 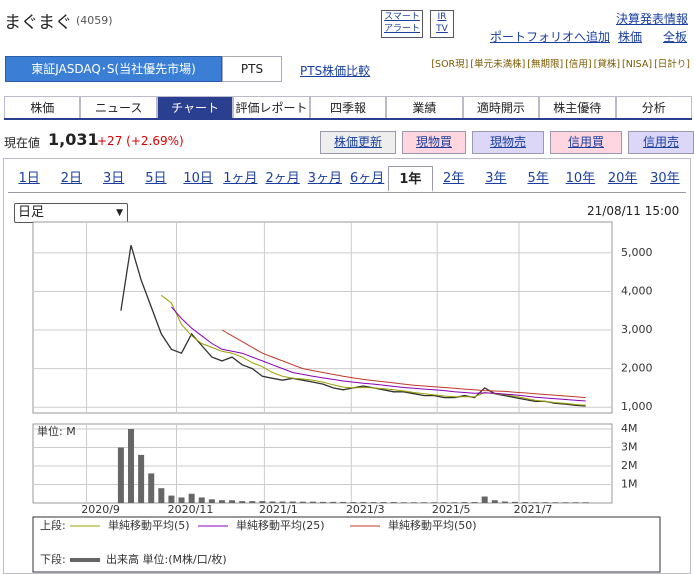 I want to click on action-button: 信用売, so click(x=661, y=142).